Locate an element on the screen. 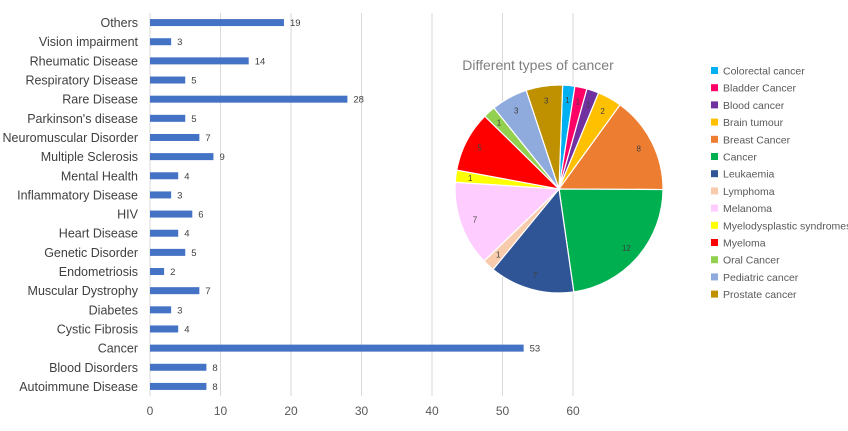 The width and height of the screenshot is (848, 431). x-tick-label: 50 is located at coordinates (503, 411).